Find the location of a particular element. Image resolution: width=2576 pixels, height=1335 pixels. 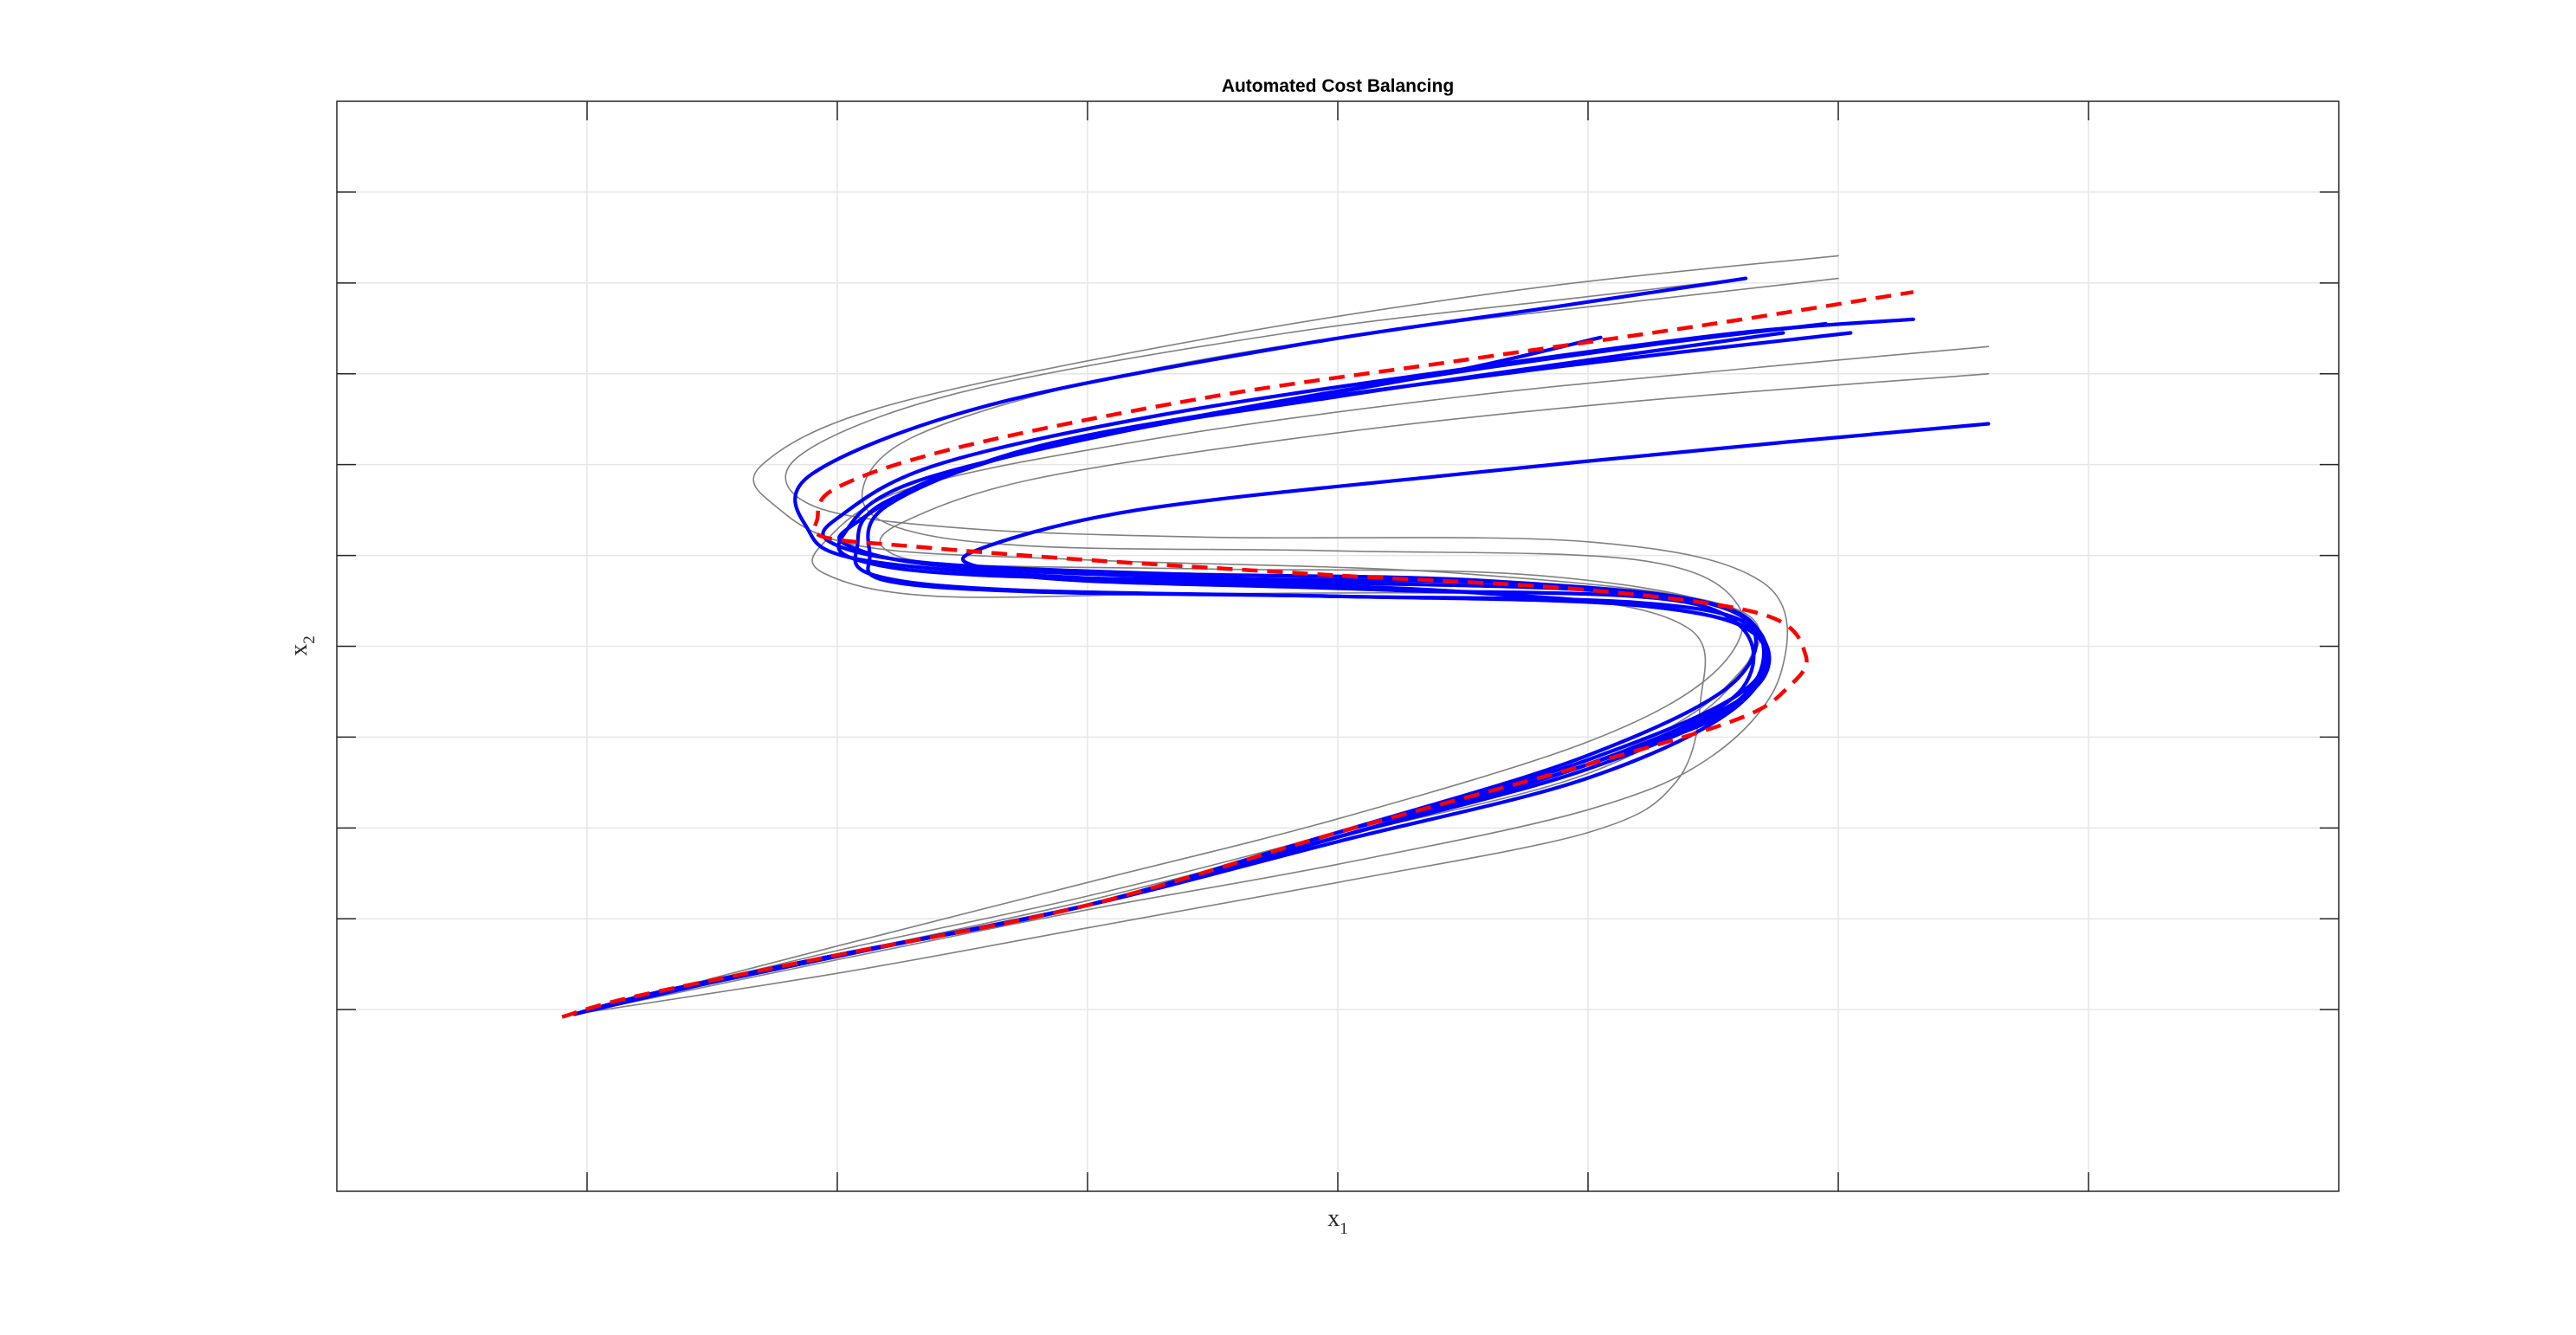

x-axis-label: x1 is located at coordinates (1337, 1221).